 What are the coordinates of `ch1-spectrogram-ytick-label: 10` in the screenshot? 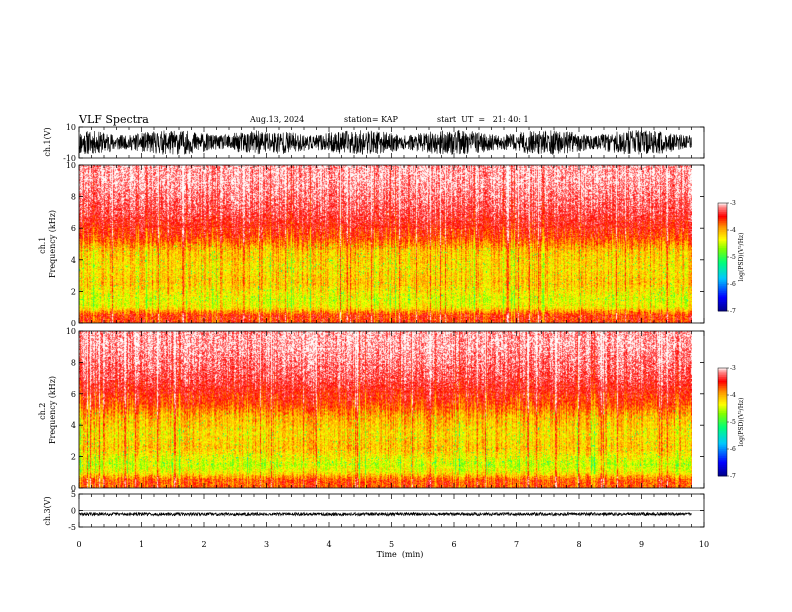 It's located at (71, 165).